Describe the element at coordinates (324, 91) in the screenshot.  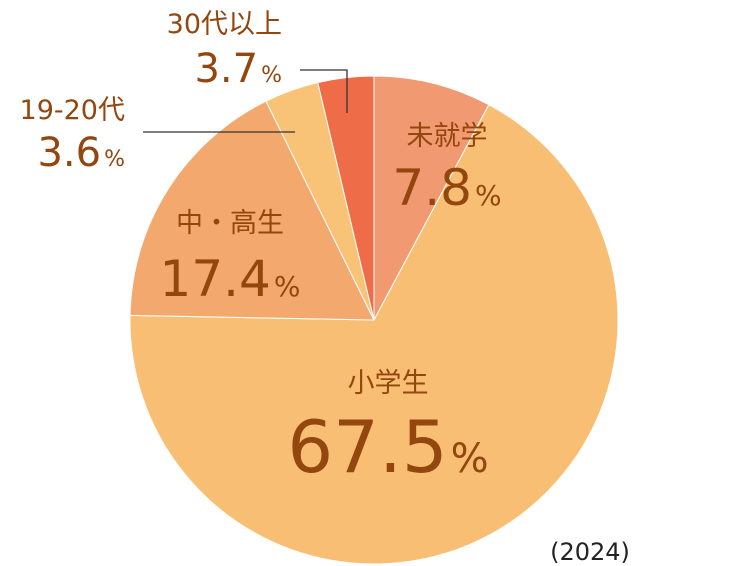
I see `leader-line` at that location.